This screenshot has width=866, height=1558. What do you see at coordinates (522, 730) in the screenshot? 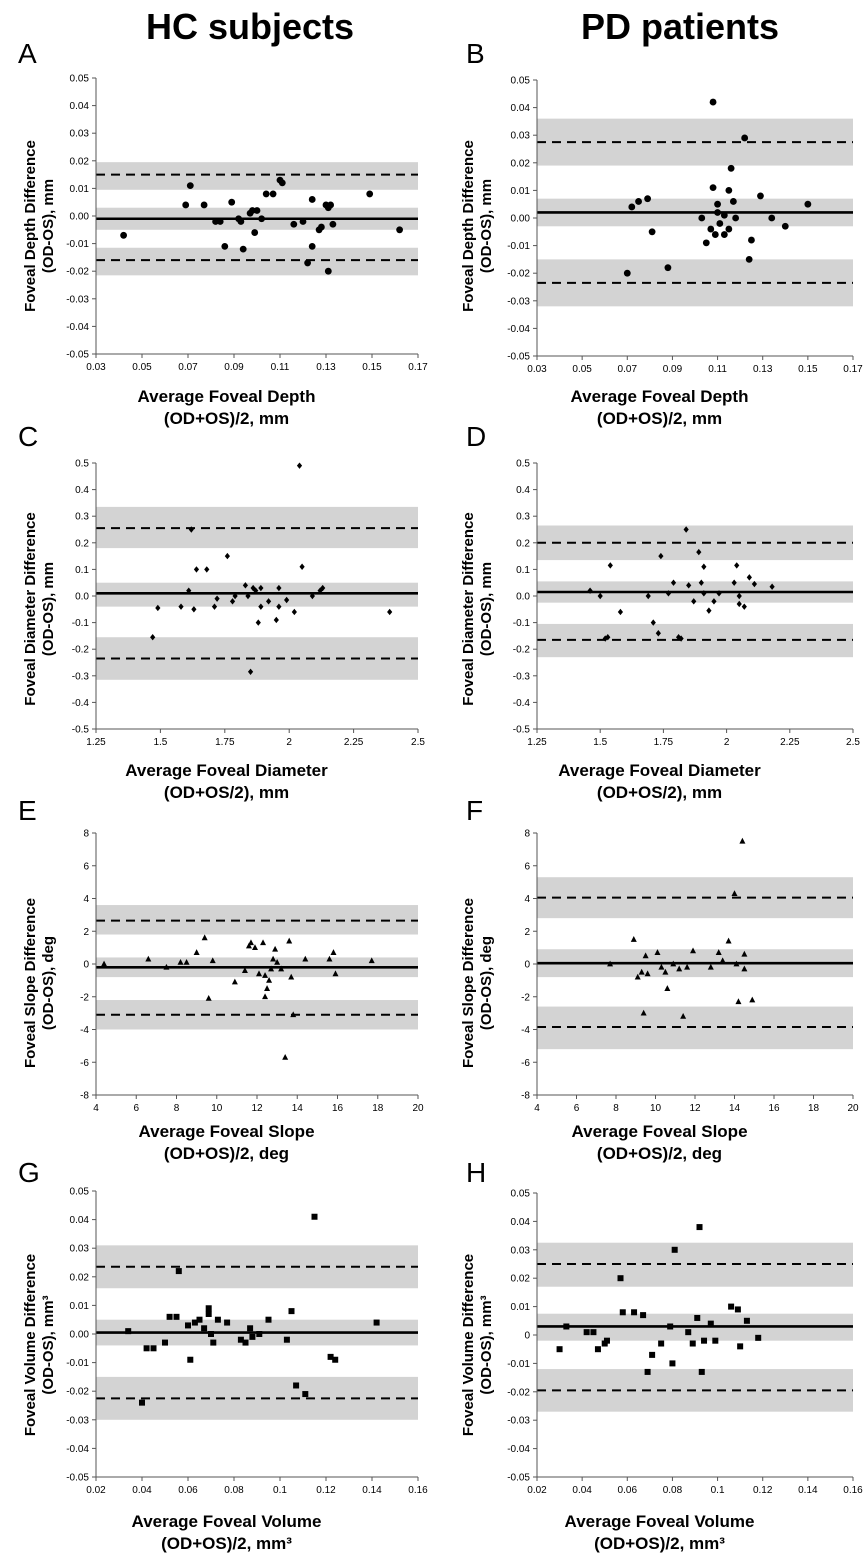
I see `y-tick-label: -0.5` at bounding box center [522, 730].